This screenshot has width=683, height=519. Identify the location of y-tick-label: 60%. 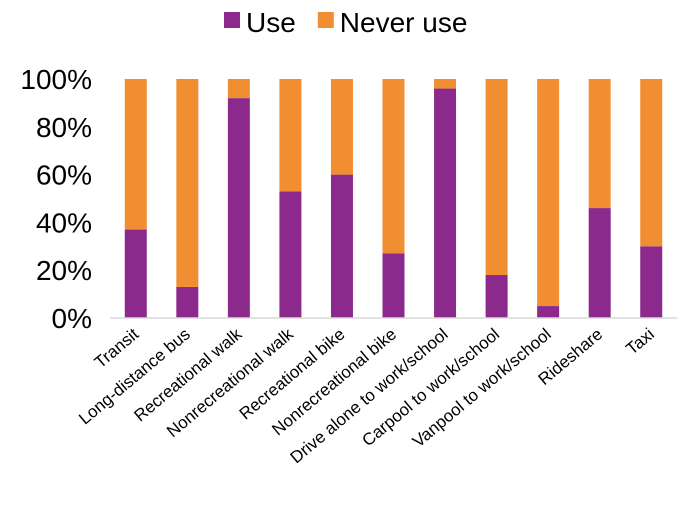
(64, 175).